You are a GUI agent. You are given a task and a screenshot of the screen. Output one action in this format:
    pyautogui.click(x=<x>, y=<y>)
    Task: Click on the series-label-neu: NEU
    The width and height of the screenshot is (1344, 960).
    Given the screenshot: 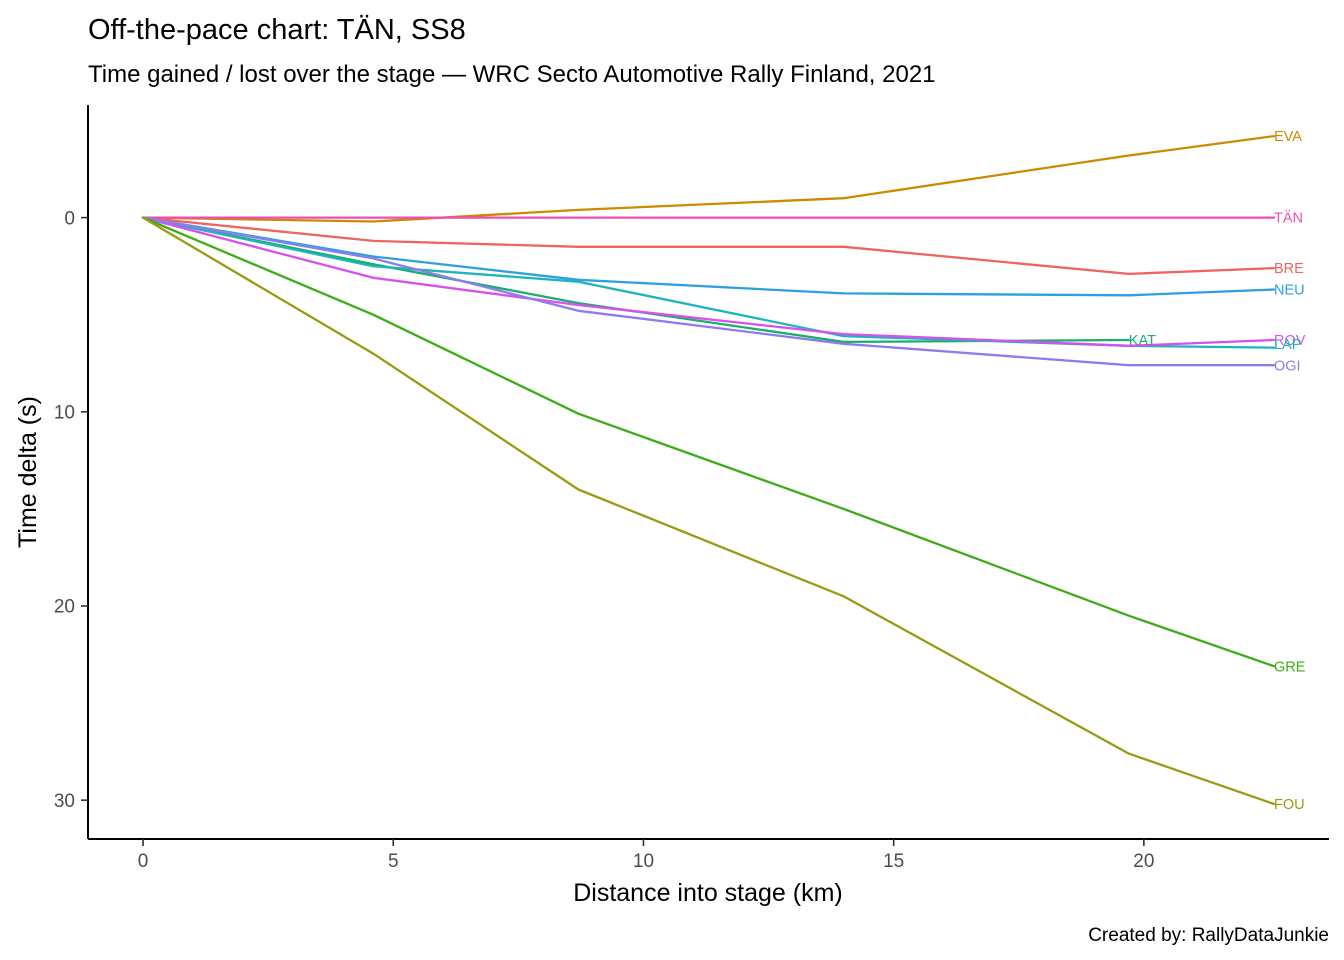 What is the action you would take?
    pyautogui.click(x=1289, y=291)
    